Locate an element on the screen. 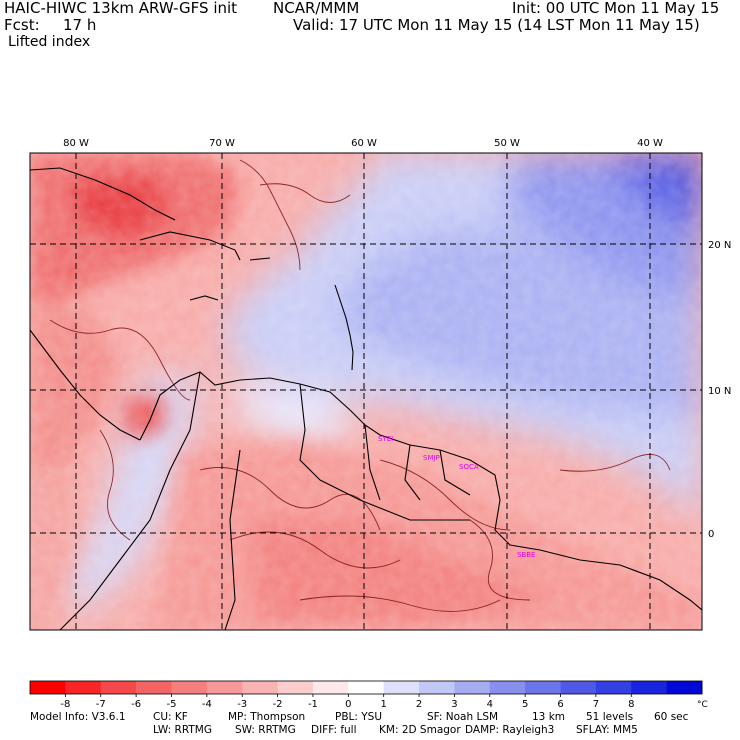 Image resolution: width=740 pixels, height=740 pixels. footer-diff: DIFF: full is located at coordinates (334, 730).